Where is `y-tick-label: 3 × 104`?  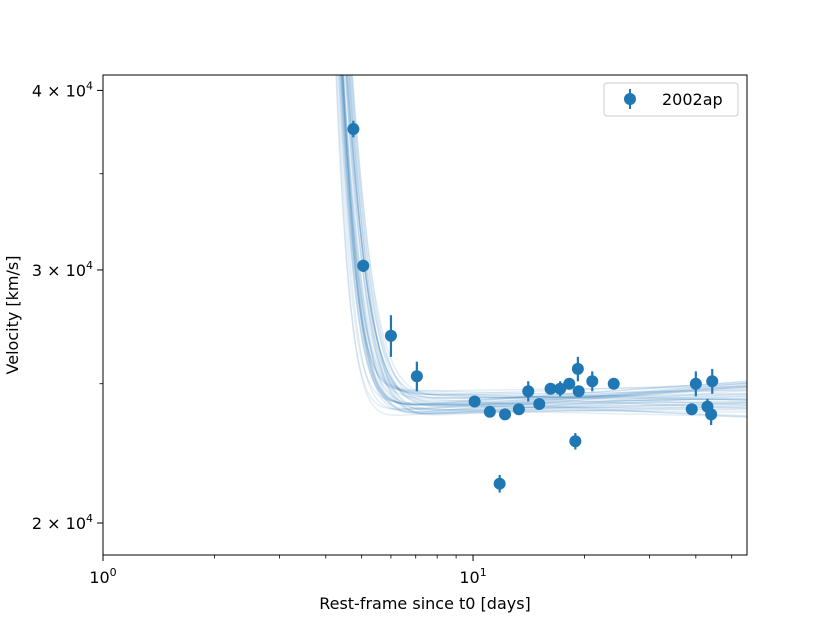
y-tick-label: 3 × 104 is located at coordinates (62, 269).